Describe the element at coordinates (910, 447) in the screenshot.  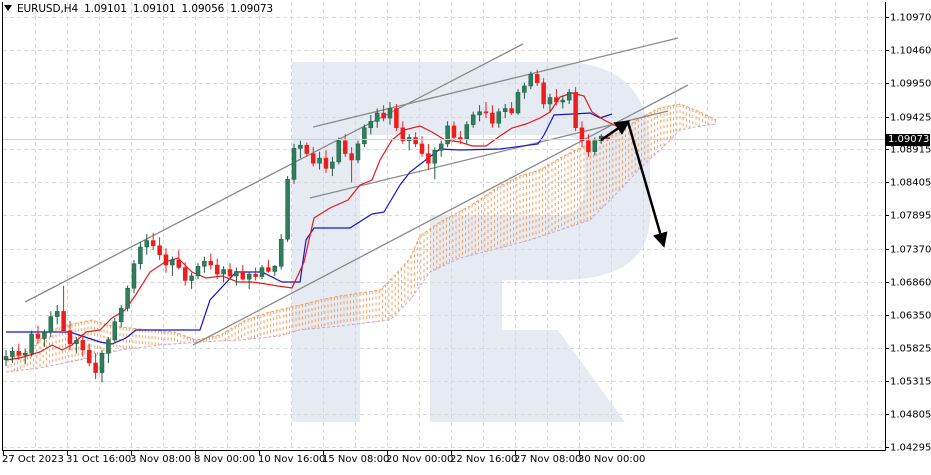
I see `price-tick-label: 1.04295` at that location.